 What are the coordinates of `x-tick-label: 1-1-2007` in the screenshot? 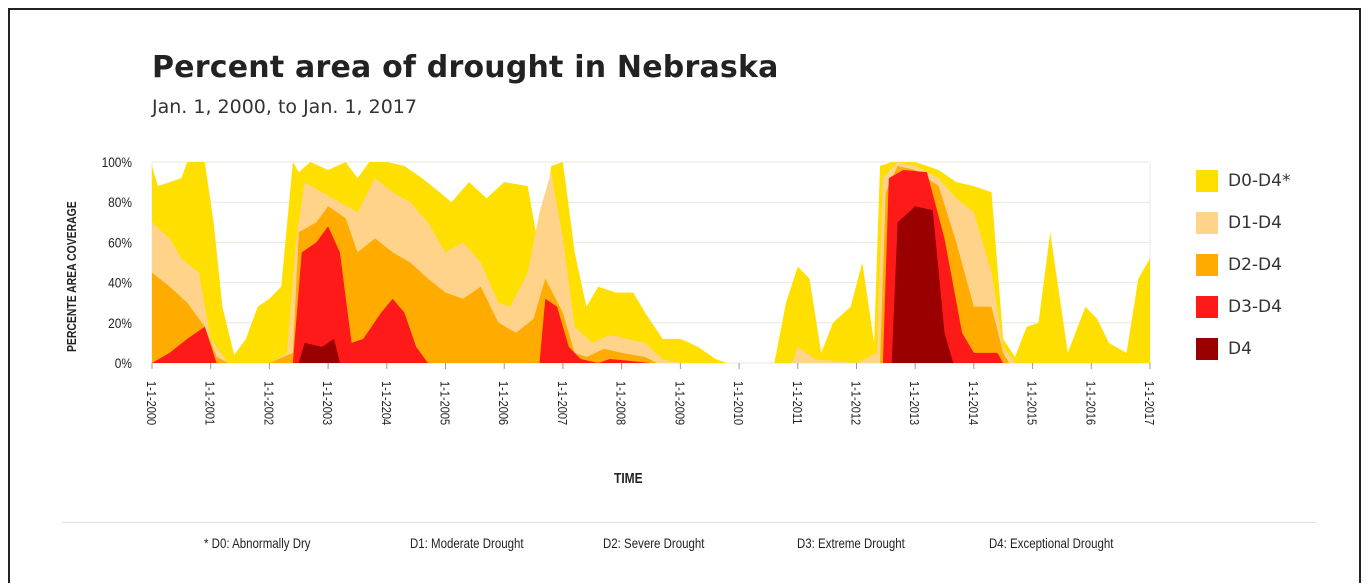 It's located at (562, 403).